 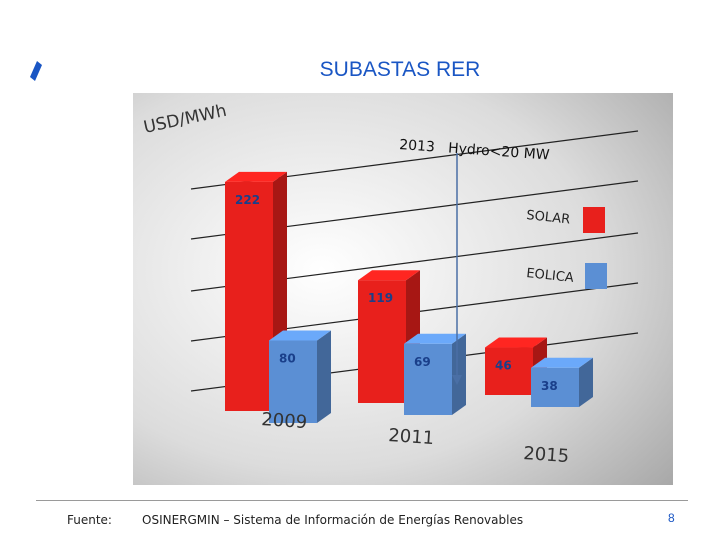 I want to click on bar-solar-2011, so click(x=382, y=341).